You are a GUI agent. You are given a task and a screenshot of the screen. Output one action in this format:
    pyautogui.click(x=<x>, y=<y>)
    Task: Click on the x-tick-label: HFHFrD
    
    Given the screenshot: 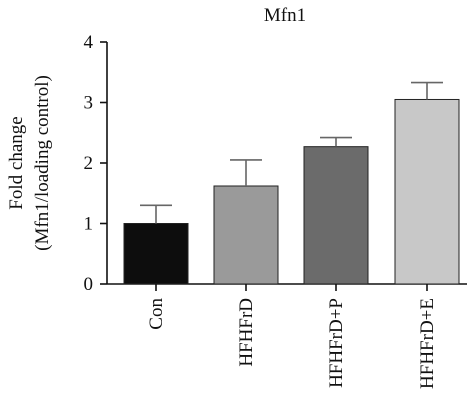 What is the action you would take?
    pyautogui.click(x=246, y=332)
    